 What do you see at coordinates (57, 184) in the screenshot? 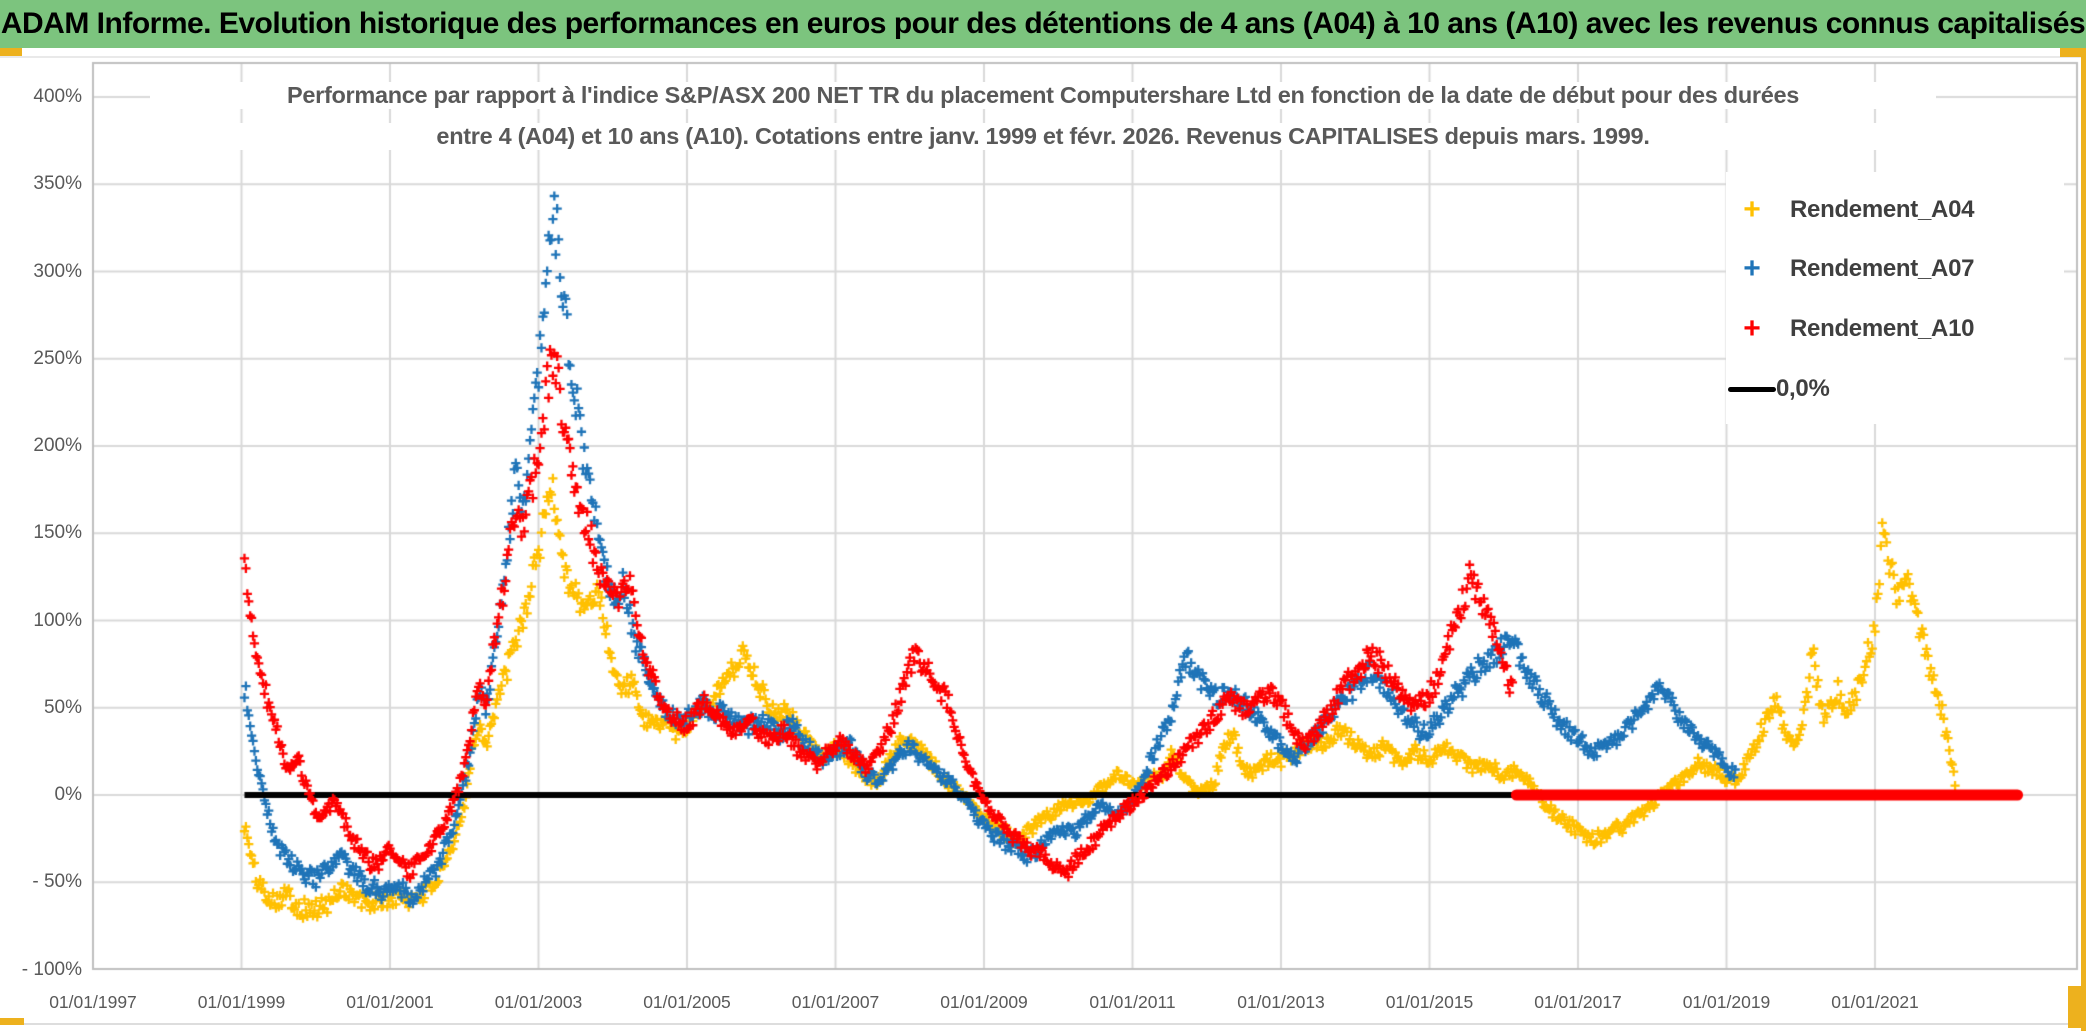
I see `y-tick-label: 350%` at bounding box center [57, 184].